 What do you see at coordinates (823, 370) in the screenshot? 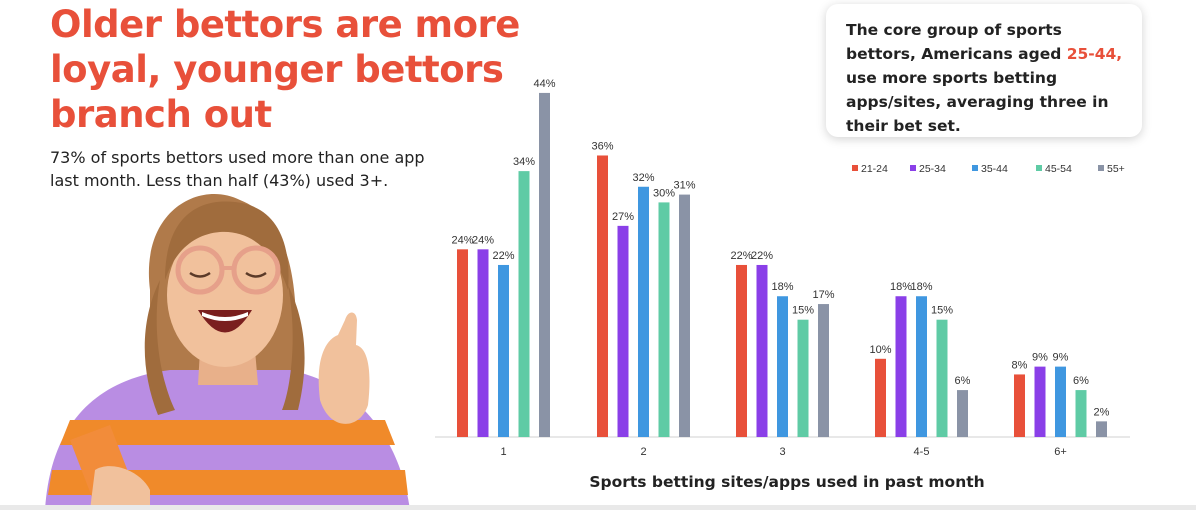
I see `bar-55+-3` at bounding box center [823, 370].